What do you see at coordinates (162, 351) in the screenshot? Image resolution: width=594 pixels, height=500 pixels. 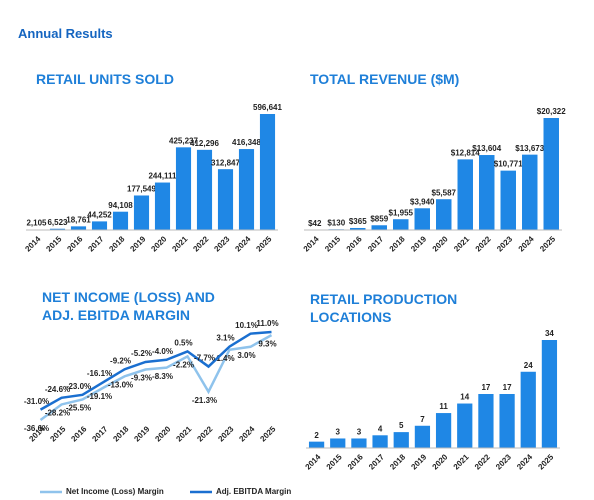 I see `value-label: -4.0%` at bounding box center [162, 351].